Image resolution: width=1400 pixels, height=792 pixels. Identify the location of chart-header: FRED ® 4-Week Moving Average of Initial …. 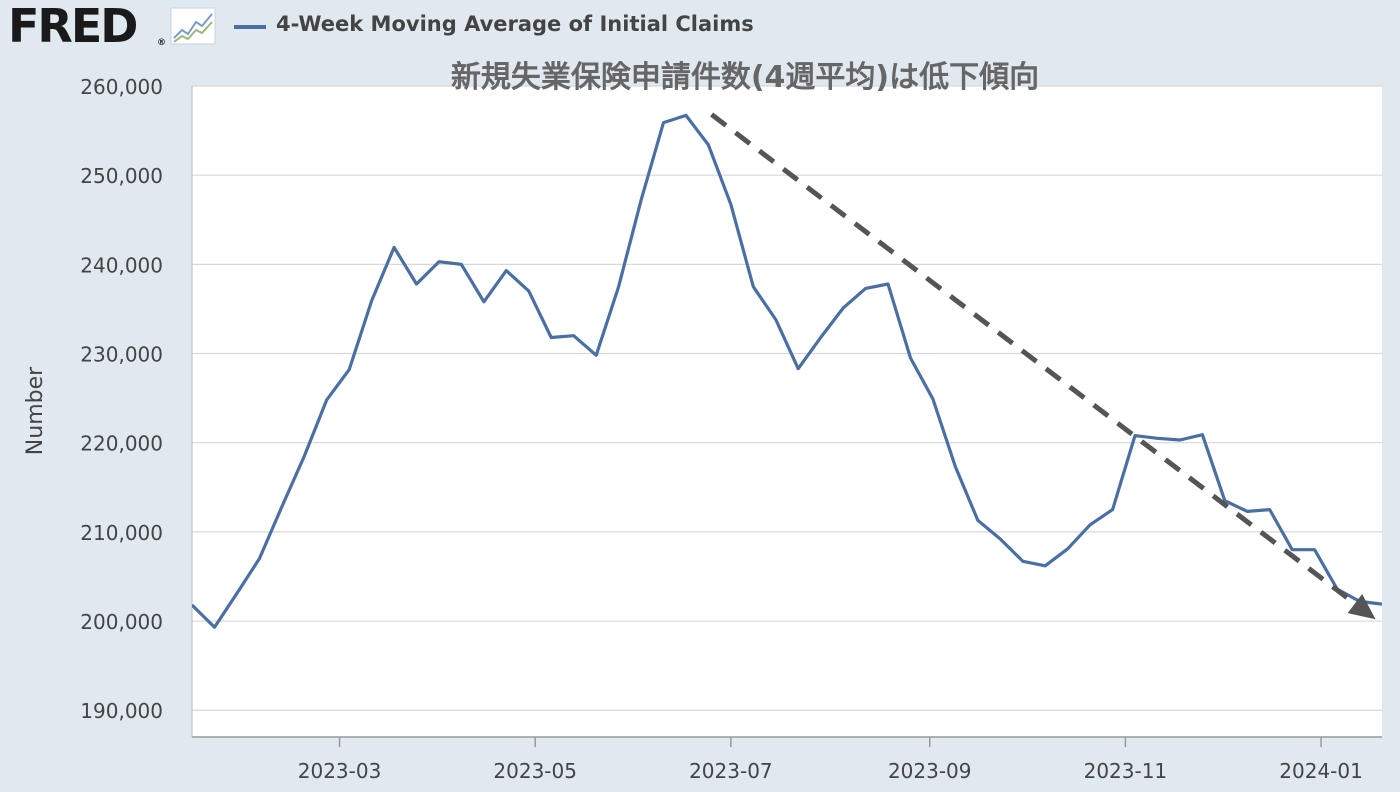
(700, 26).